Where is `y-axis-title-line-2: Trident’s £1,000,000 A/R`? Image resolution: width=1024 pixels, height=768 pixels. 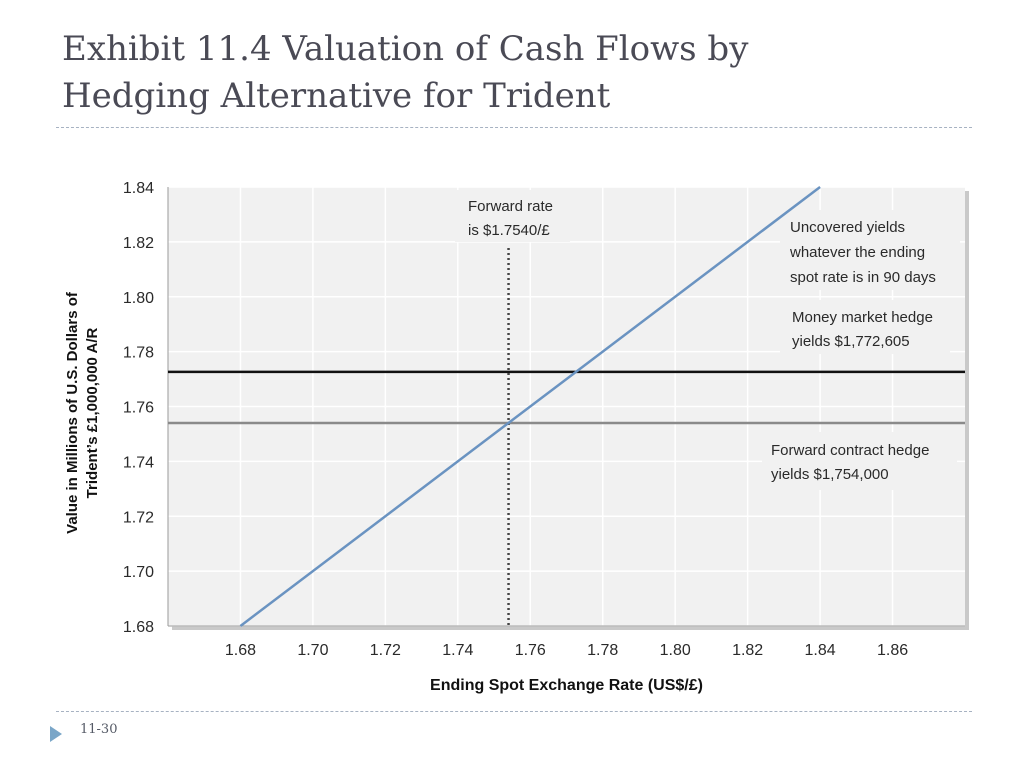
y-axis-title-line-2: Trident’s £1,000,000 A/R is located at coordinates (92, 413).